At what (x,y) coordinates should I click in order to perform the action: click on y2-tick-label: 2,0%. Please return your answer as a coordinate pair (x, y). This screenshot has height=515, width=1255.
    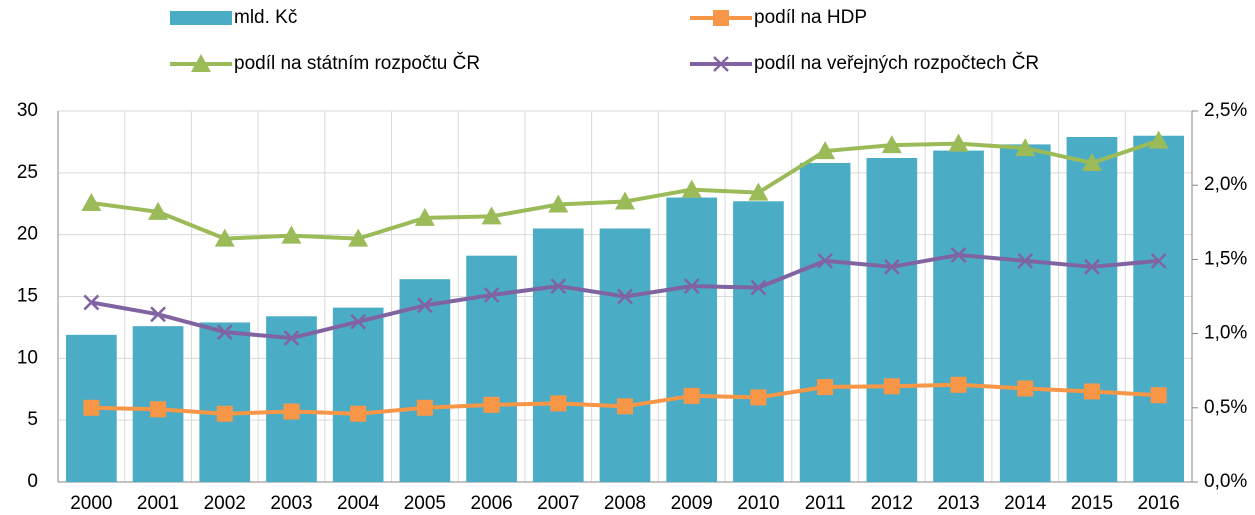
    Looking at the image, I should click on (1225, 184).